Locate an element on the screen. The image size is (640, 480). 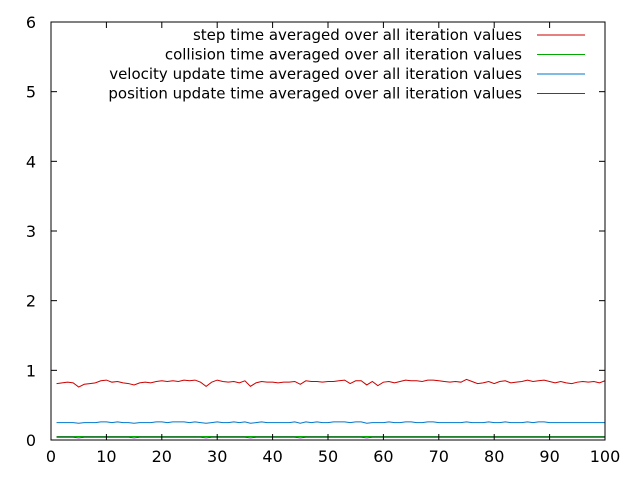
x-tick-label: 10 is located at coordinates (106, 456).